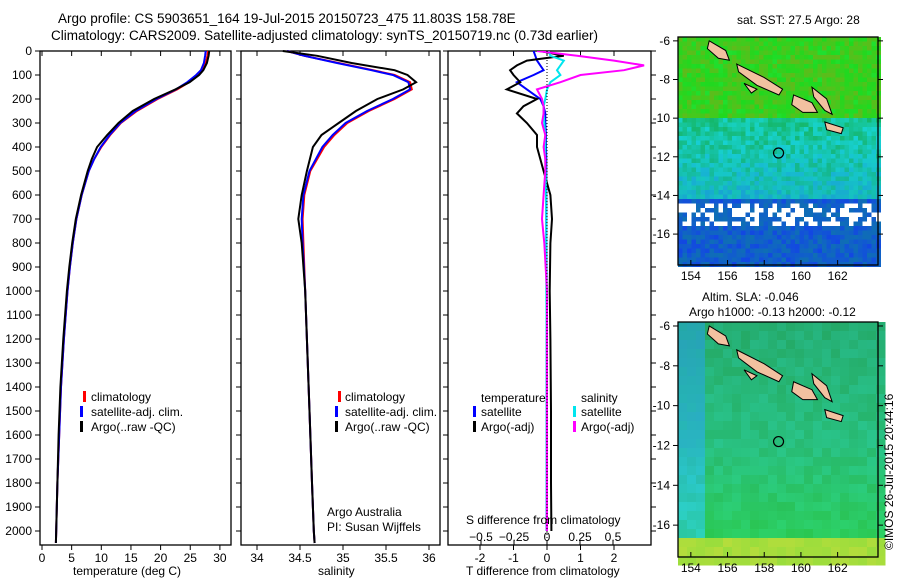  Describe the element at coordinates (750, 88) in the screenshot. I see `island-landmass` at that location.